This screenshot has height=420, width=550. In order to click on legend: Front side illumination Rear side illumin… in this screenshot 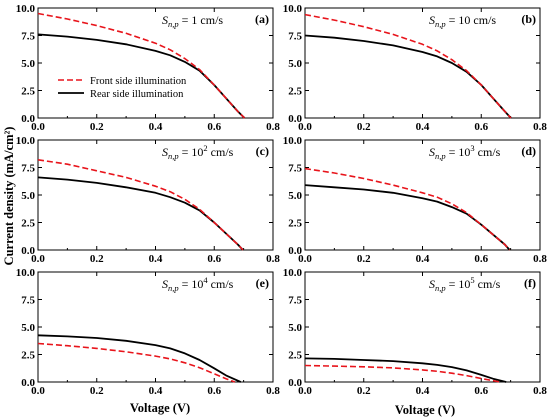, I will do `click(122, 88)`.